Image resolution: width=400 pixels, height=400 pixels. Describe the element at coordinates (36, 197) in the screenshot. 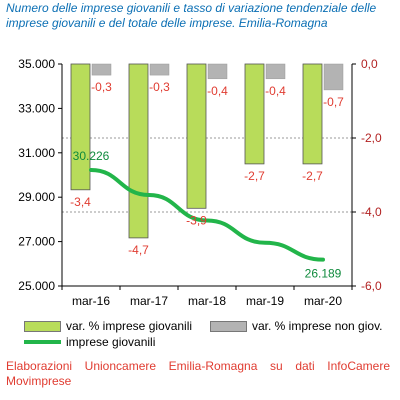

I see `y-left-tick-label: 29.000` at that location.